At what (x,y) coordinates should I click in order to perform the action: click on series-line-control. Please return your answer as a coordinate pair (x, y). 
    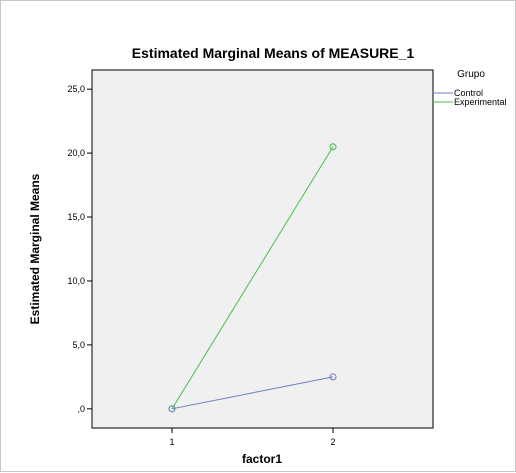
    Looking at the image, I should click on (252, 393).